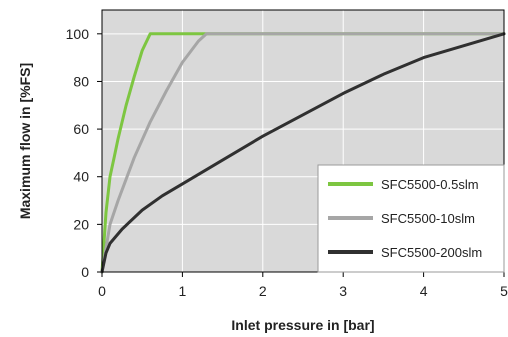  I want to click on legend-label-0: SFC5500-0.5slm, so click(430, 184).